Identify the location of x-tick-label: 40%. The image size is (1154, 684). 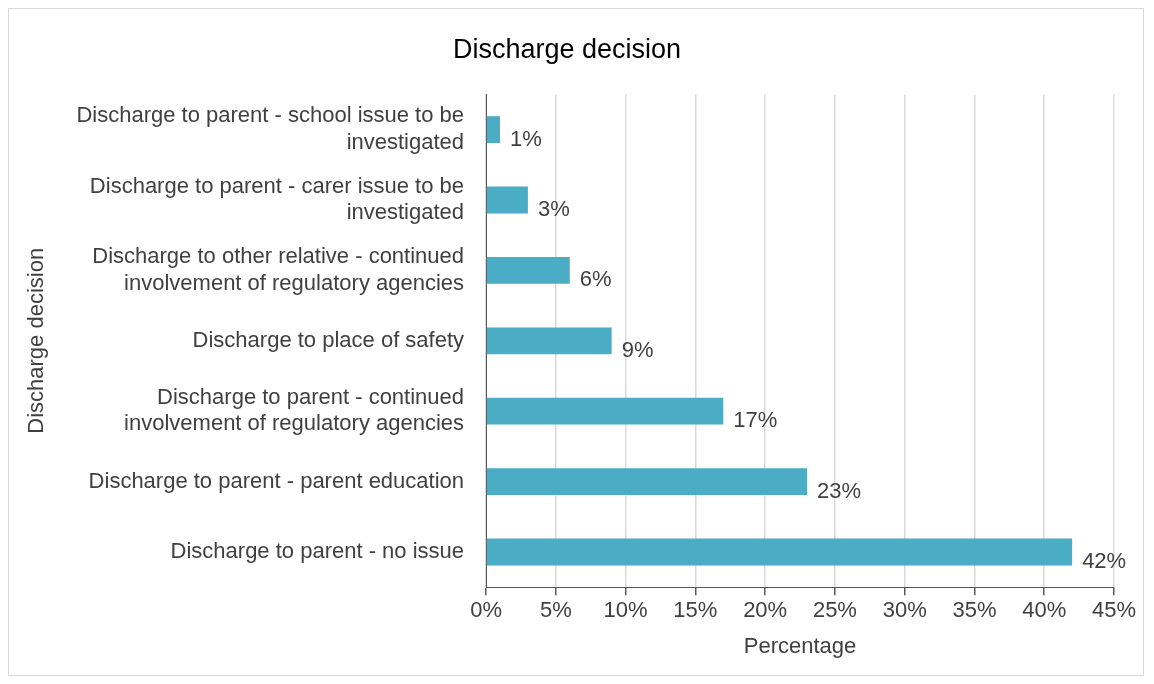
(1044, 610).